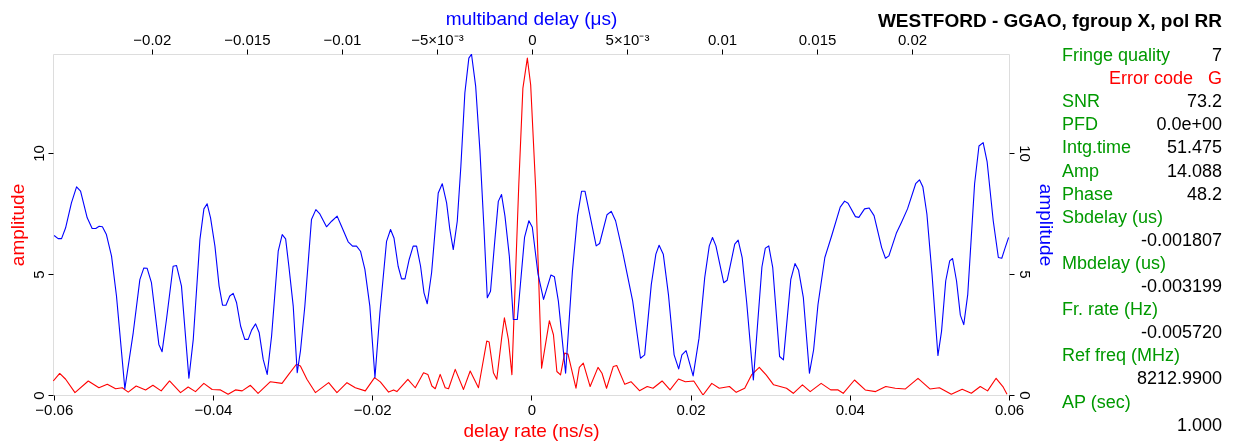 This screenshot has width=1233, height=448. Describe the element at coordinates (1113, 216) in the screenshot. I see `text: Sbdelay (us)` at that location.